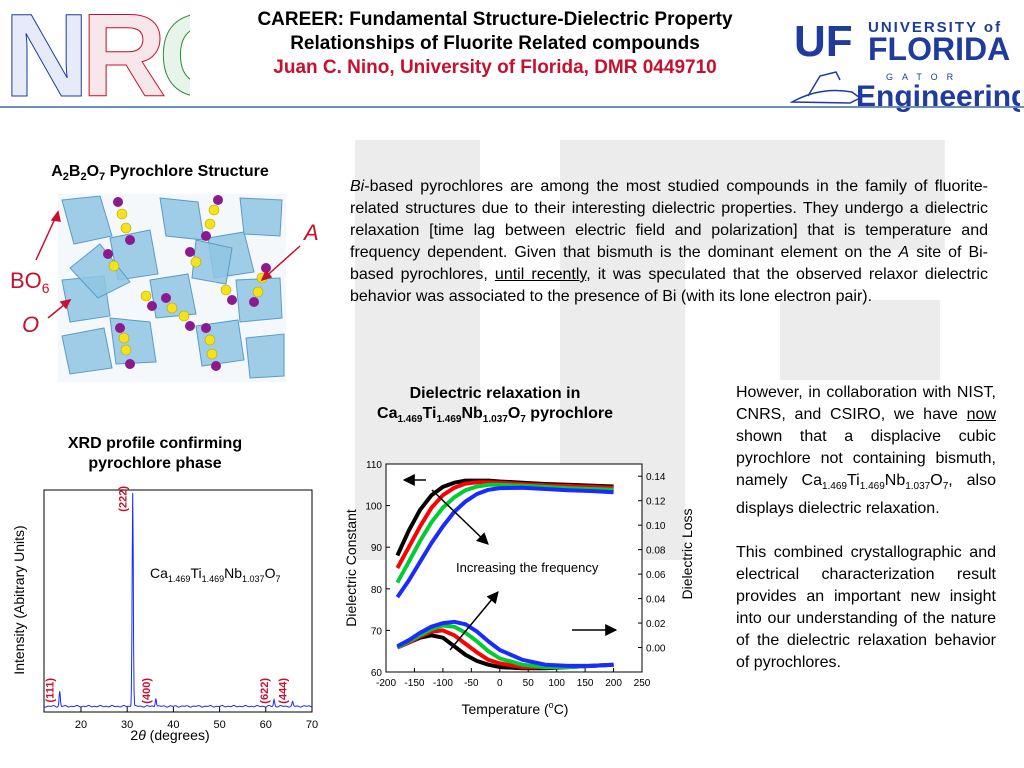 The height and width of the screenshot is (768, 1024). I want to click on diel-arrow-freq-up, so click(460, 517).